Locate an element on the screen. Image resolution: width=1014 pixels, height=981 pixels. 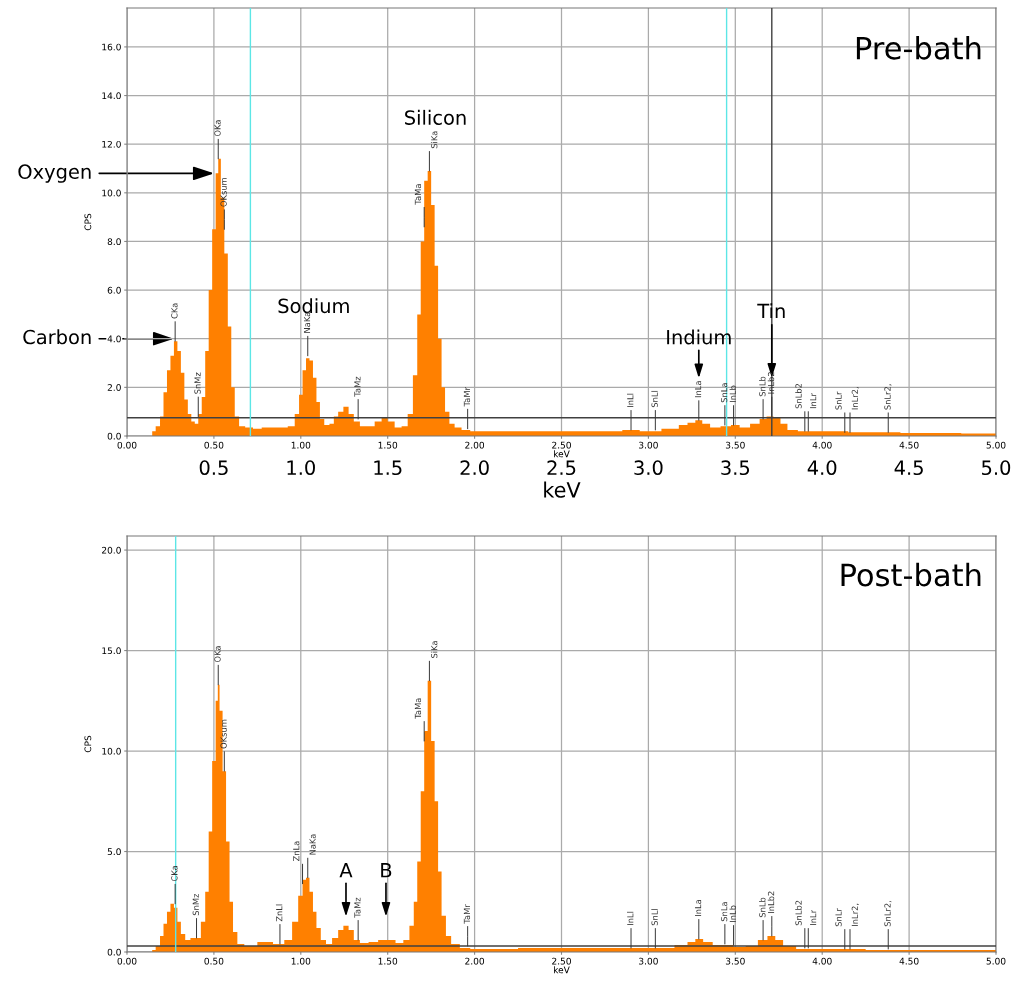
x2-tick-label: 2.5 is located at coordinates (561, 468).